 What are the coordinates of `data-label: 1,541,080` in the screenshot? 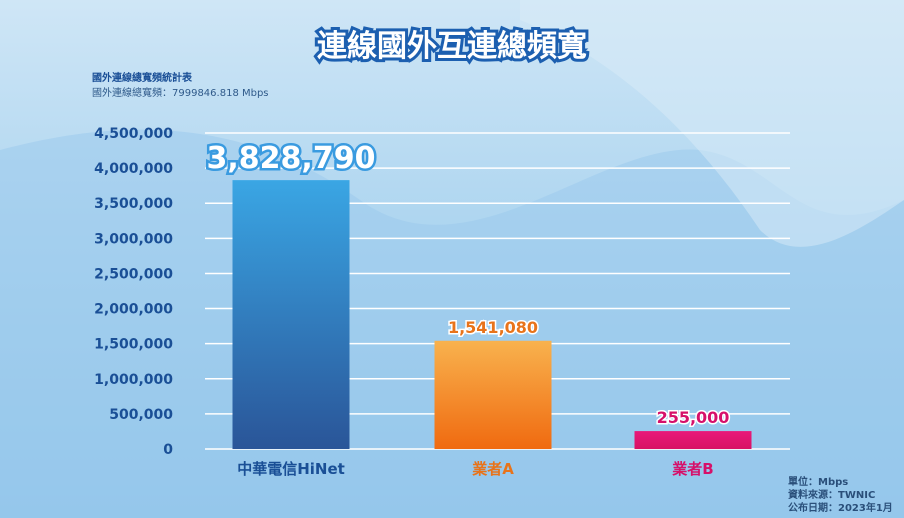 It's located at (493, 327).